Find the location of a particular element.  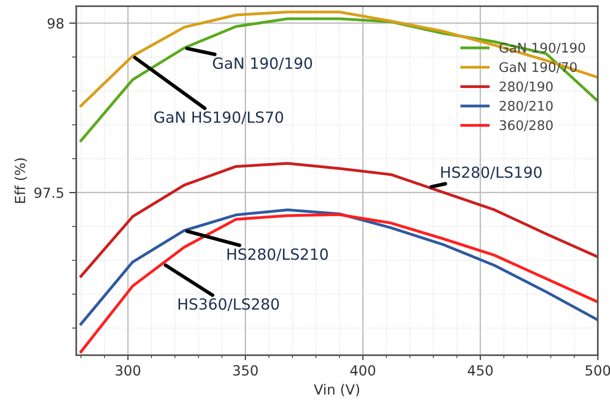

y-axis-title: Eff (%) is located at coordinates (20, 180).